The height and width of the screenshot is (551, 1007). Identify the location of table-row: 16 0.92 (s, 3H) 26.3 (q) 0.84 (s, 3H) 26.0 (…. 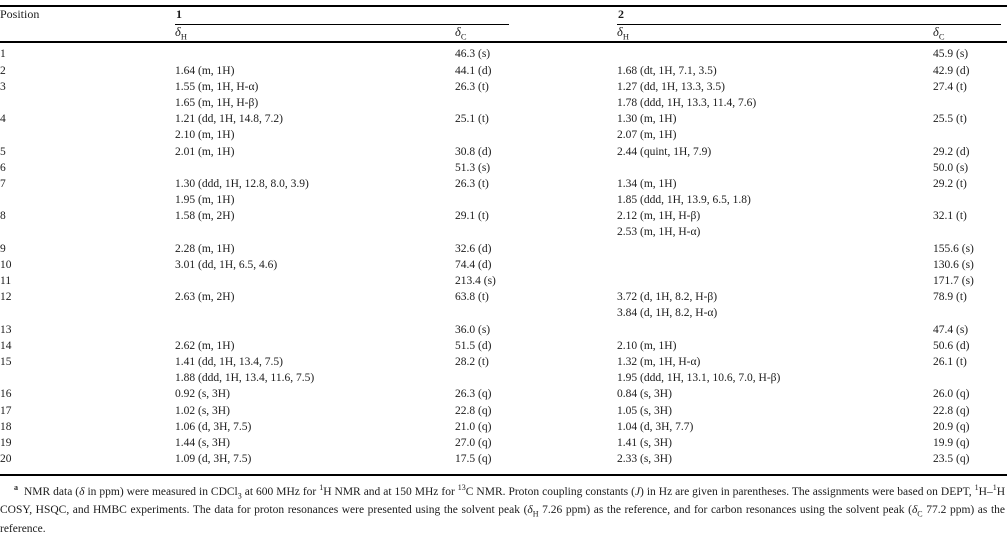
(503, 394).